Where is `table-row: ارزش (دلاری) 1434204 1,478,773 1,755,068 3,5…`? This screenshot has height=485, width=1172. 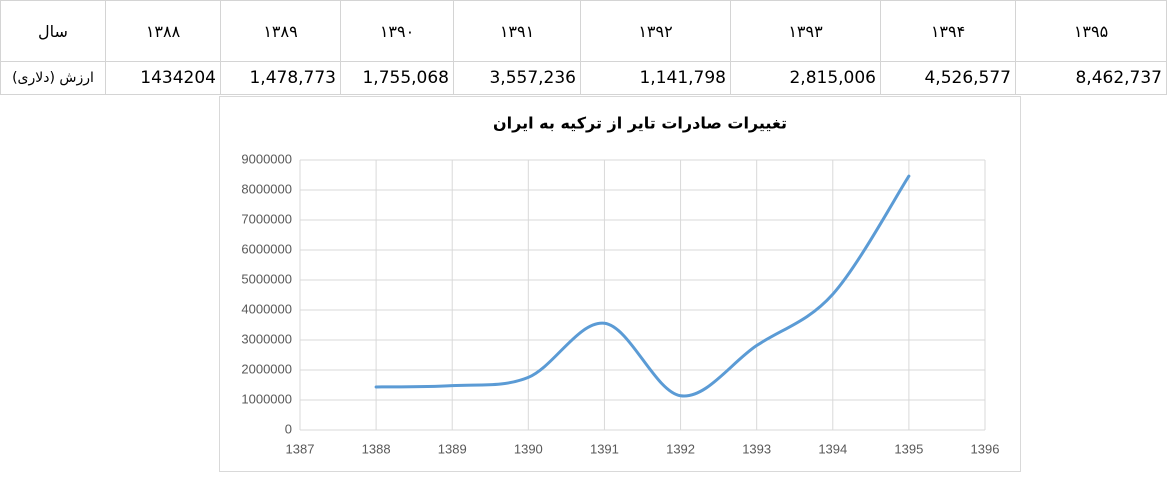 table-row: ارزش (دلاری) 1434204 1,478,773 1,755,068 3,5… is located at coordinates (583, 78).